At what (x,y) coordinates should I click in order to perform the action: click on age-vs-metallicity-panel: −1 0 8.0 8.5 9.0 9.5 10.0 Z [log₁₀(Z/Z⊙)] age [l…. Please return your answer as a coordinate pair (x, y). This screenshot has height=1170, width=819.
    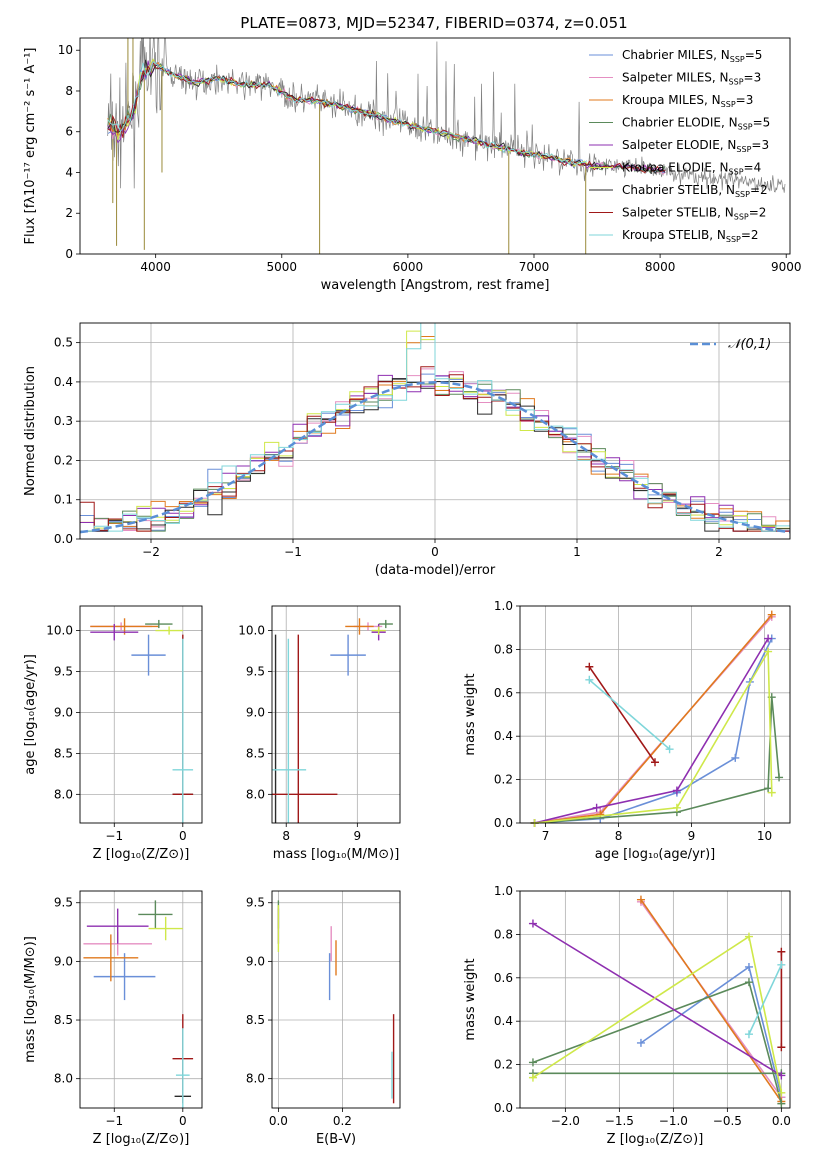
    Looking at the image, I should click on (113, 733).